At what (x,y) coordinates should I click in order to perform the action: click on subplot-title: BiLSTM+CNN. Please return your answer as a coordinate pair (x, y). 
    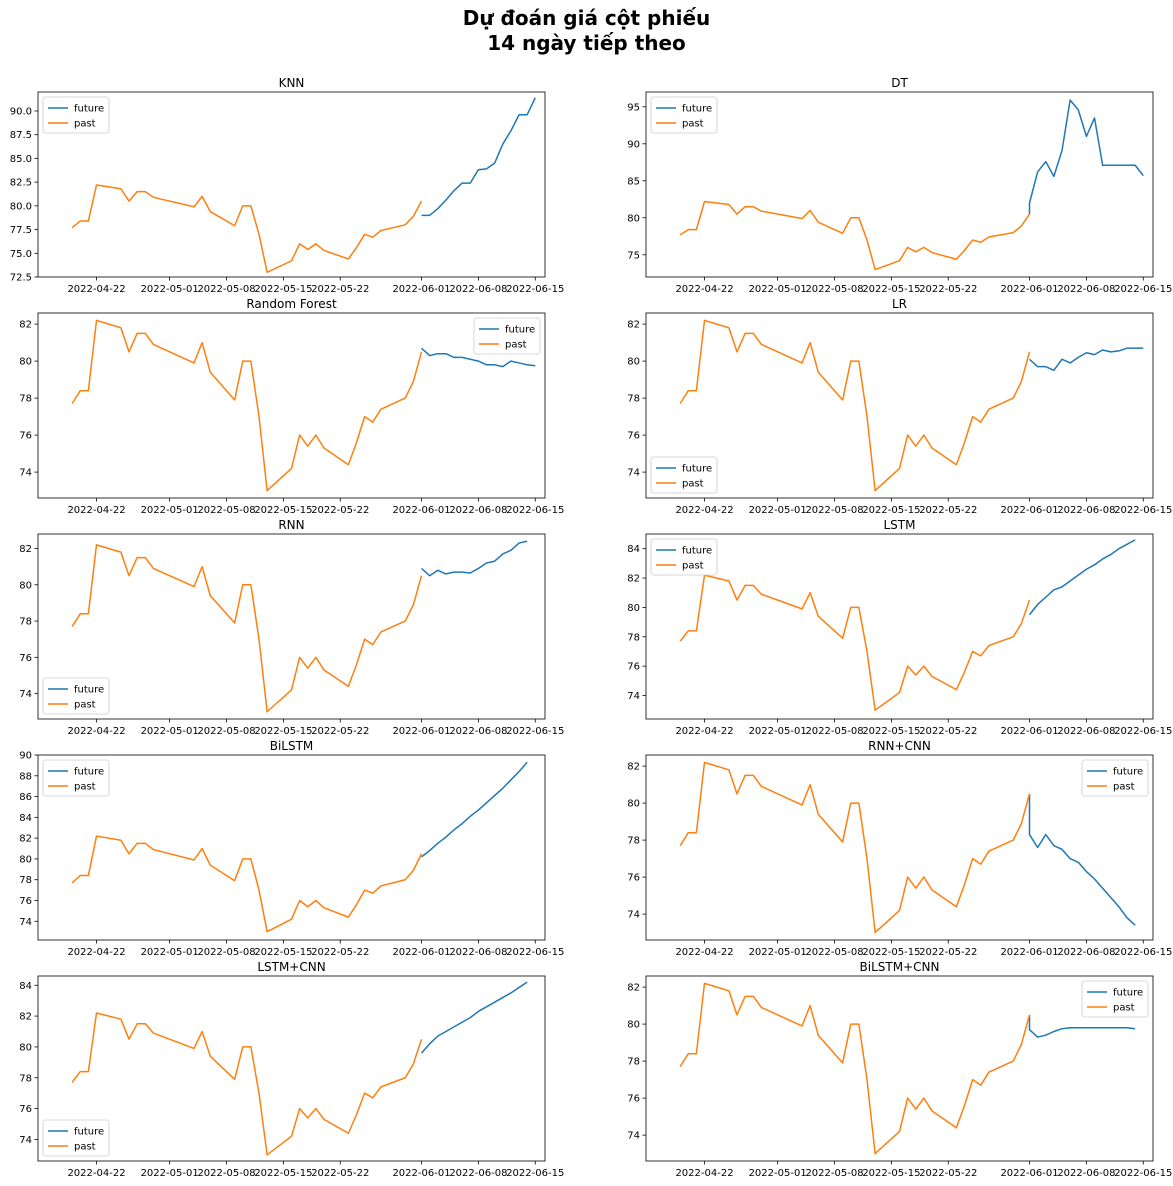
    Looking at the image, I should click on (900, 967).